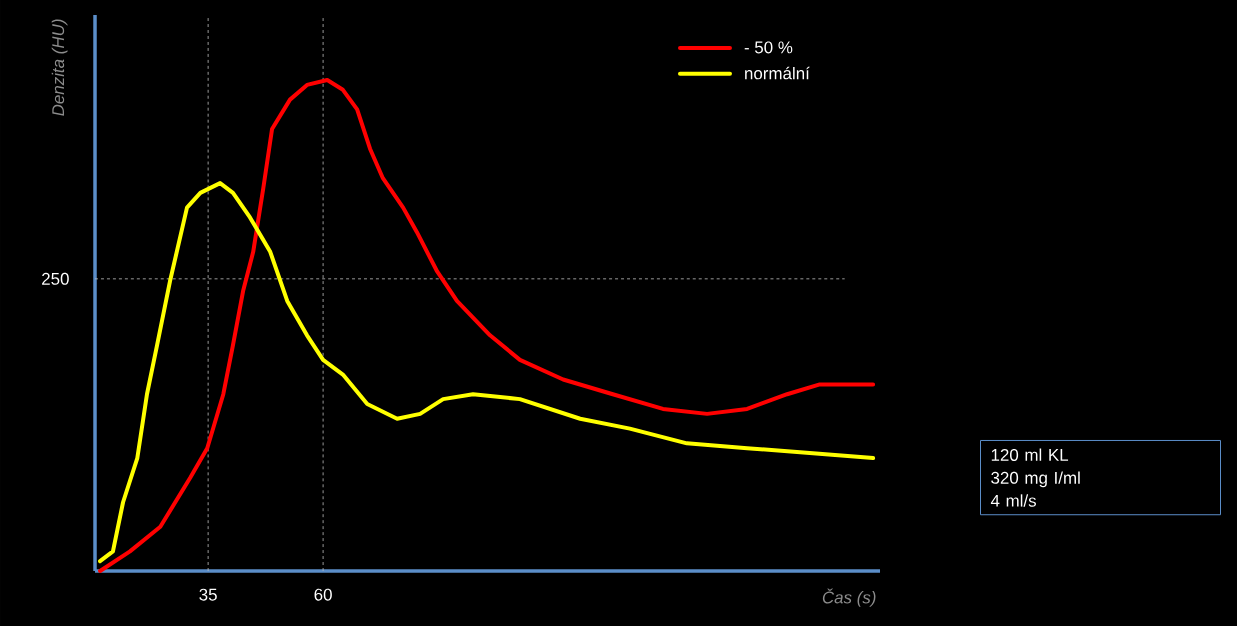 This screenshot has width=1237, height=626. What do you see at coordinates (1035, 479) in the screenshot?
I see `text: 320 mg I/ml` at bounding box center [1035, 479].